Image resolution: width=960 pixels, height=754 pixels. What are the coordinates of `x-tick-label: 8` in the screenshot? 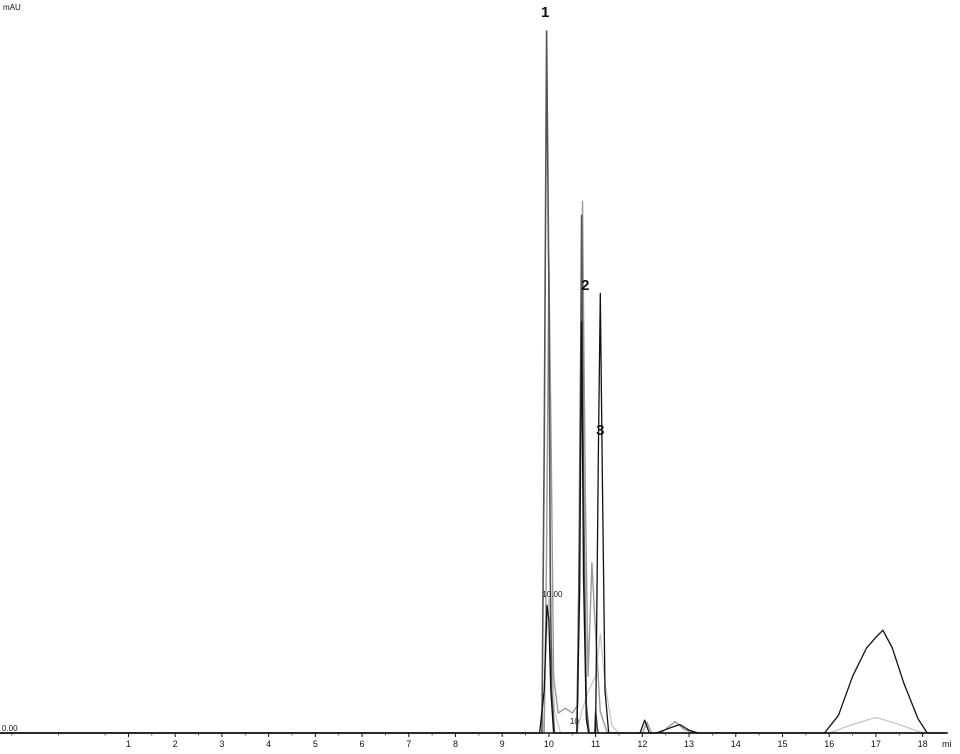 It's located at (455, 744).